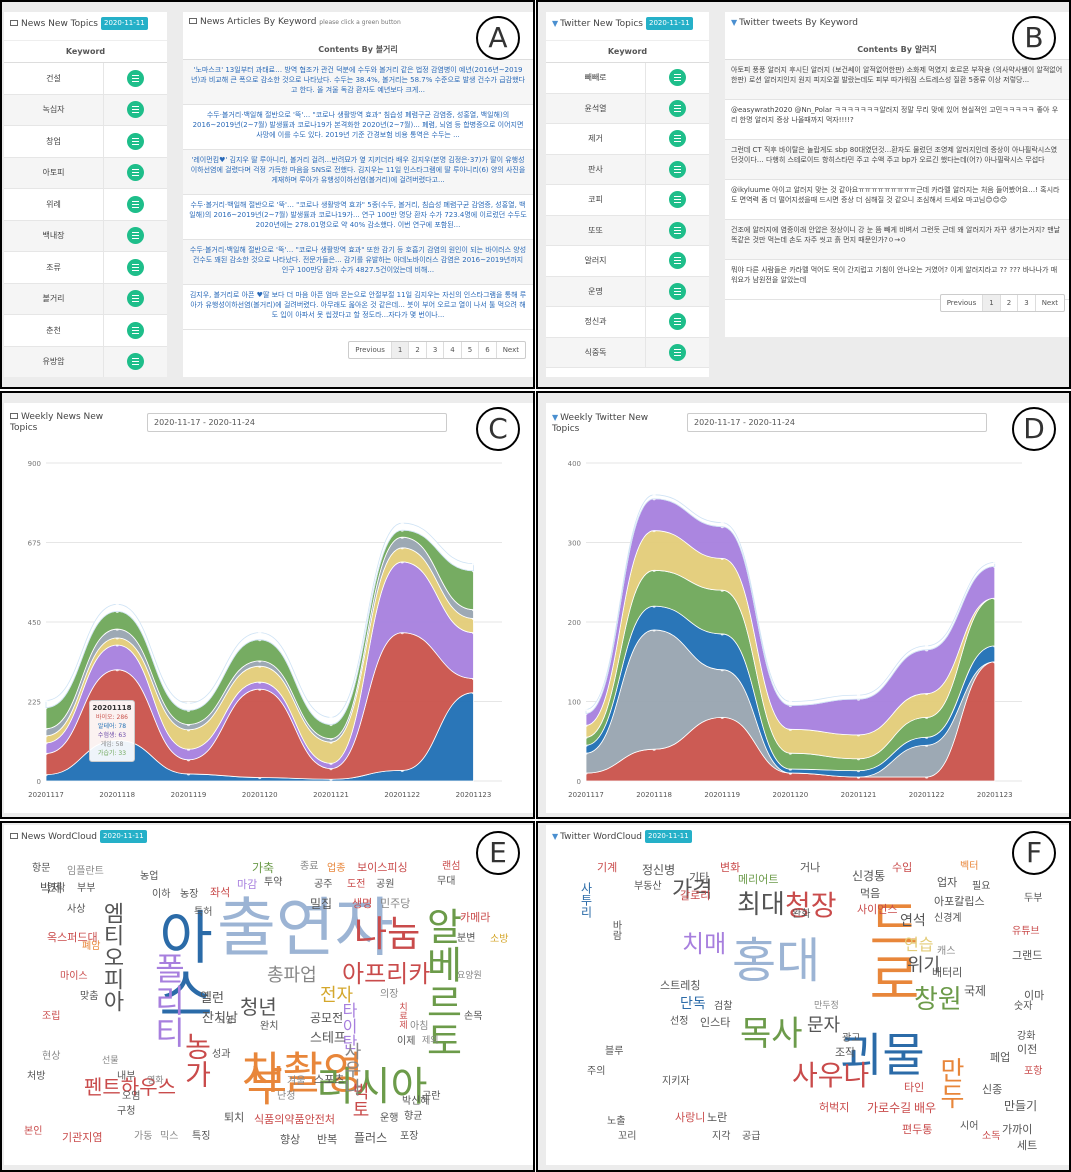 The image size is (1071, 1172). I want to click on x-tick-label: 20201121, so click(859, 795).